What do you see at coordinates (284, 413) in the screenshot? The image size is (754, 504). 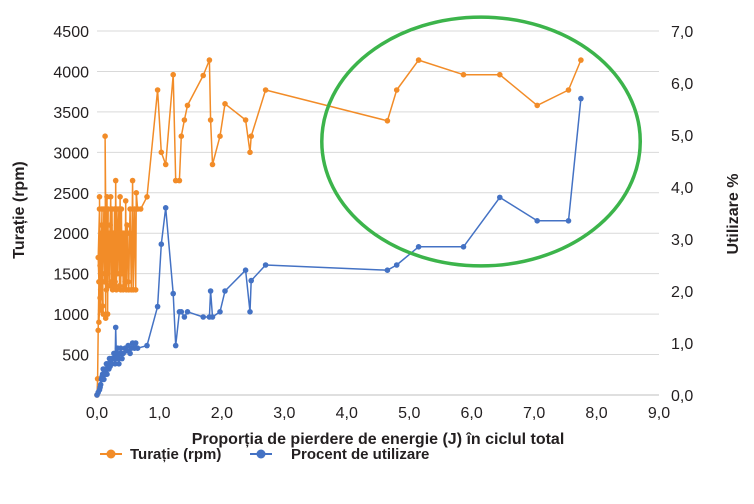 I see `x-tick-label: 3,0` at bounding box center [284, 413].